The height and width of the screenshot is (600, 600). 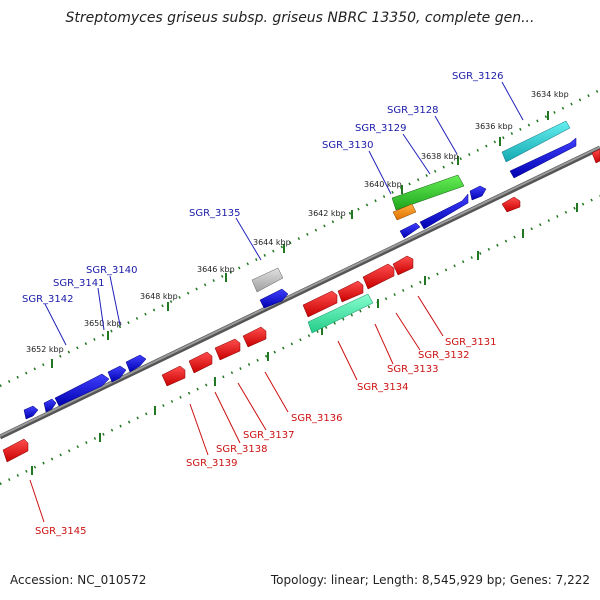 I want to click on gene-label-sgr-3132: SGR_3132, so click(x=444, y=355).